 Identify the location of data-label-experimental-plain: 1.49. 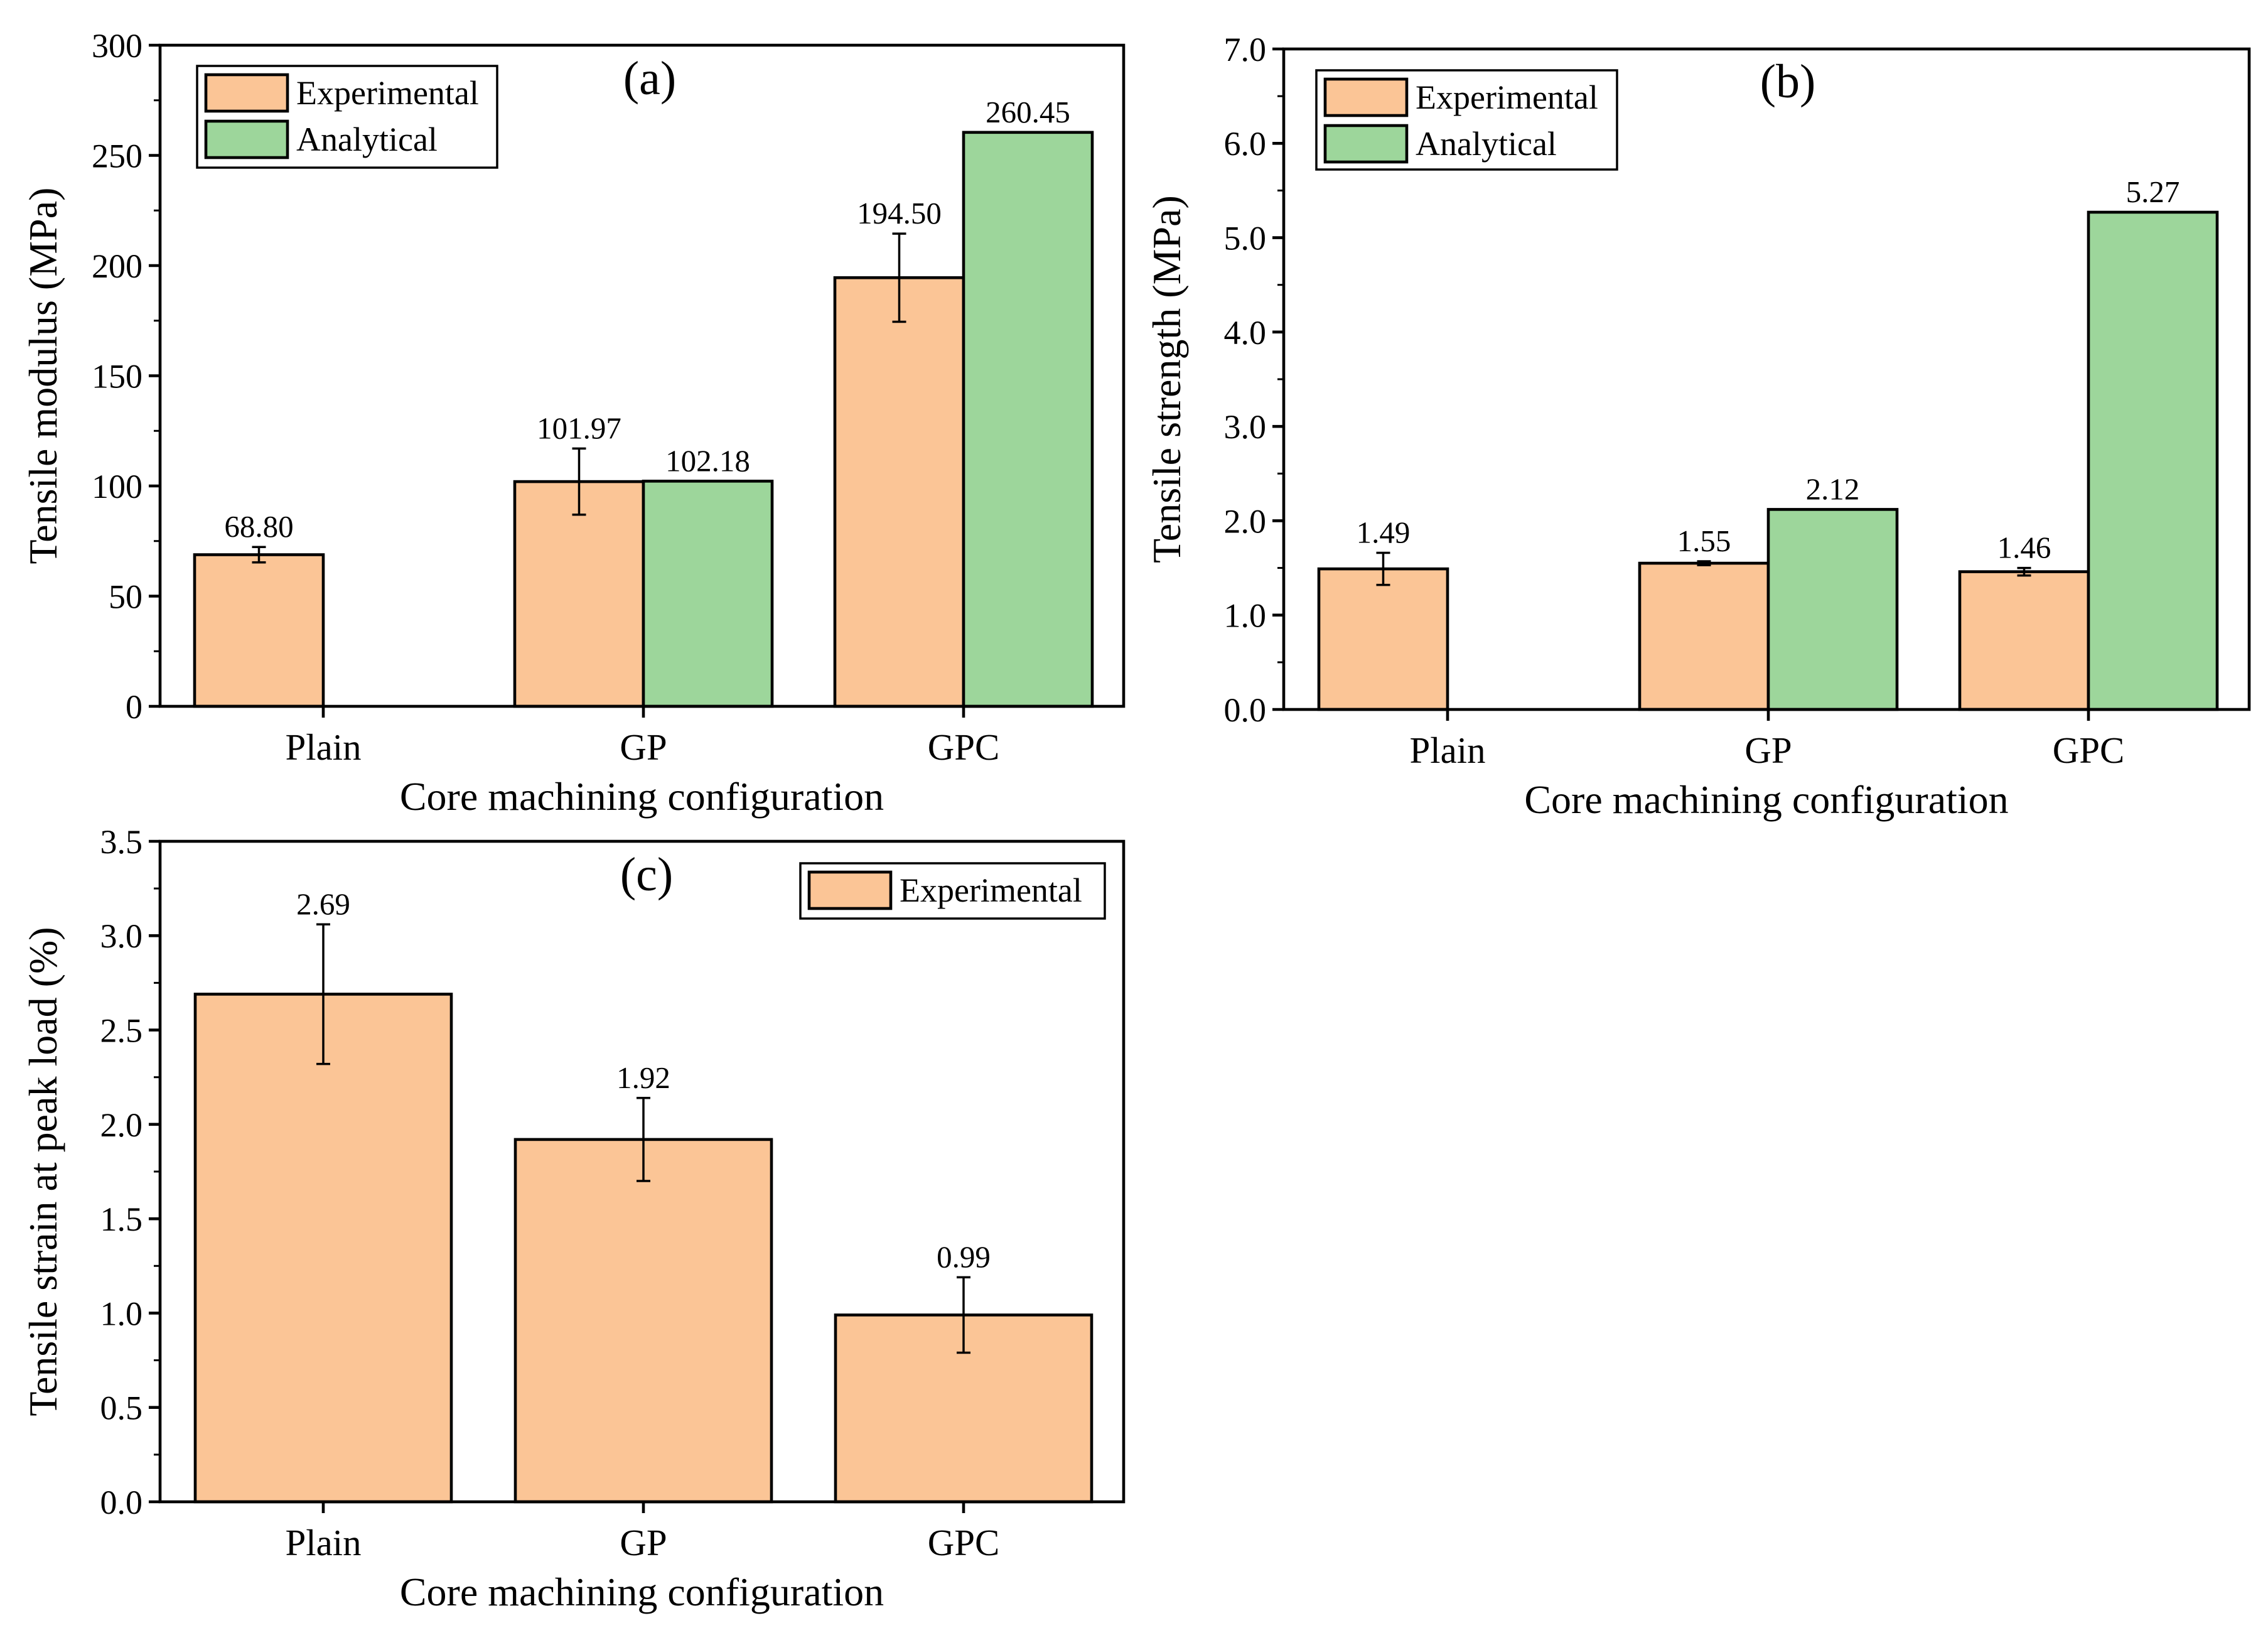
(1384, 532).